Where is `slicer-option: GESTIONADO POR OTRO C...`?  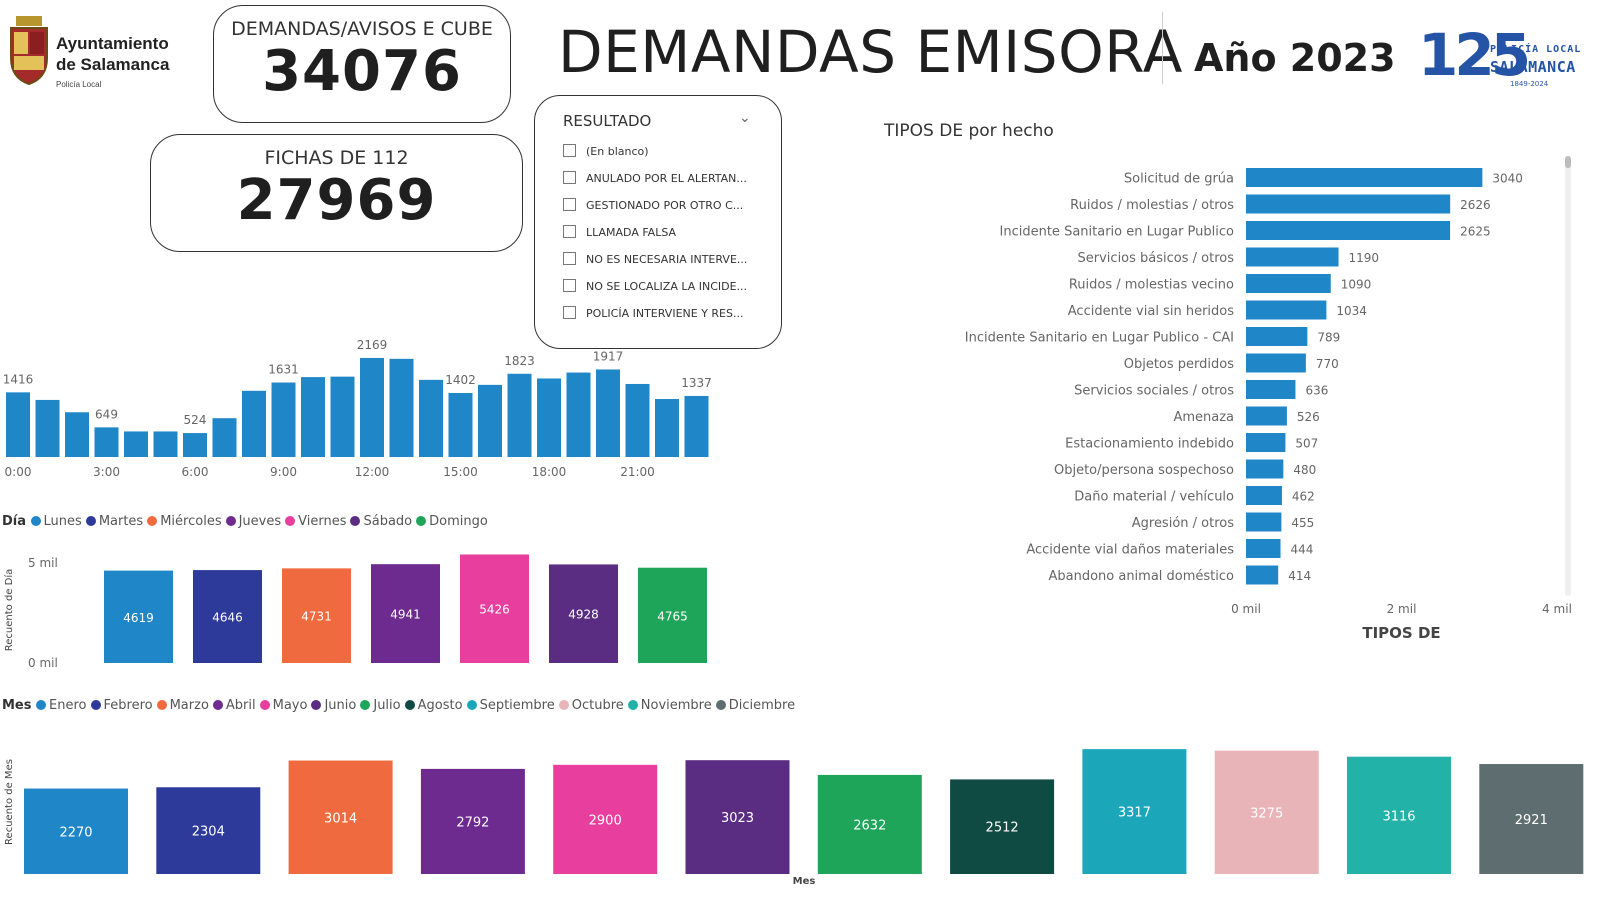
slicer-option: GESTIONADO POR OTRO C... is located at coordinates (653, 205).